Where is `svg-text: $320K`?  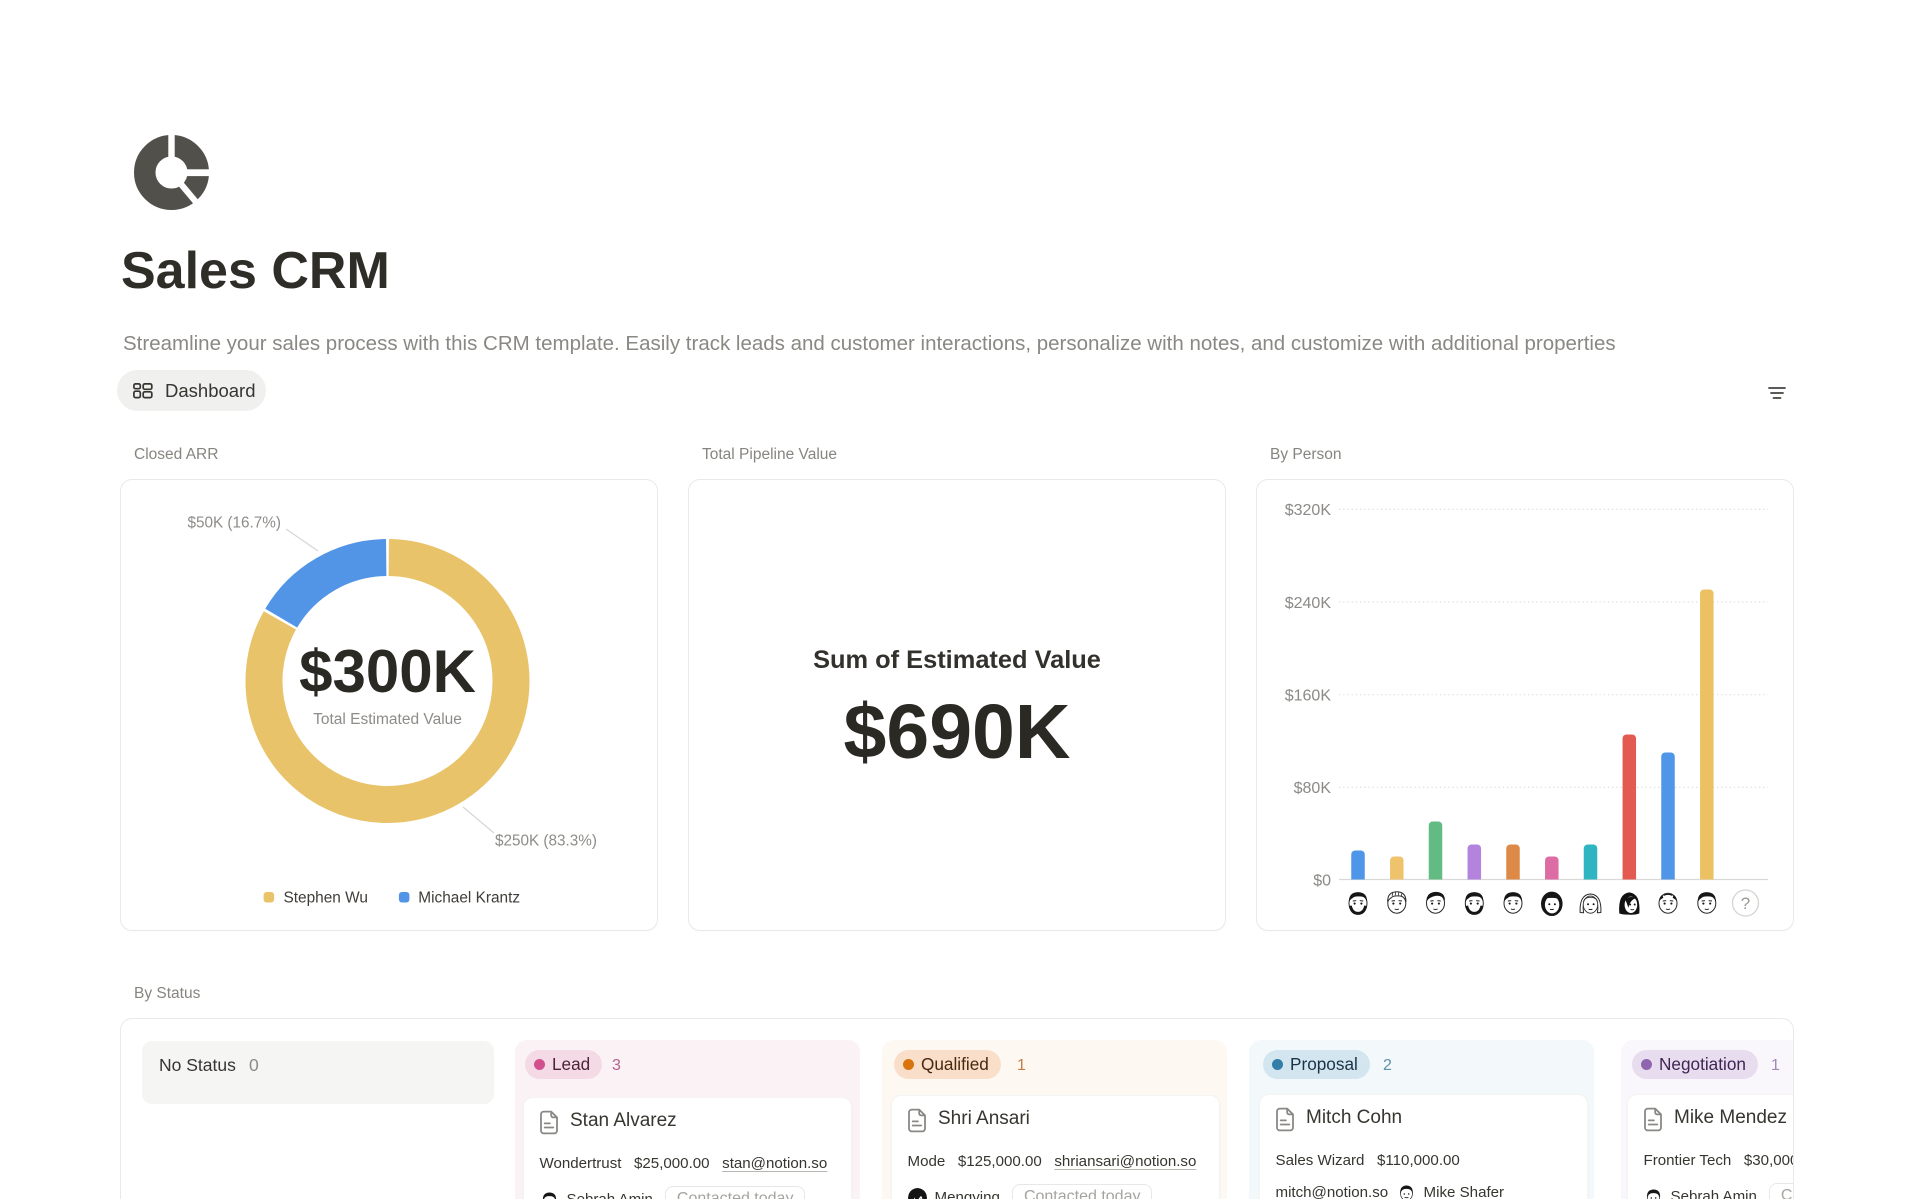 svg-text: $320K is located at coordinates (1308, 510).